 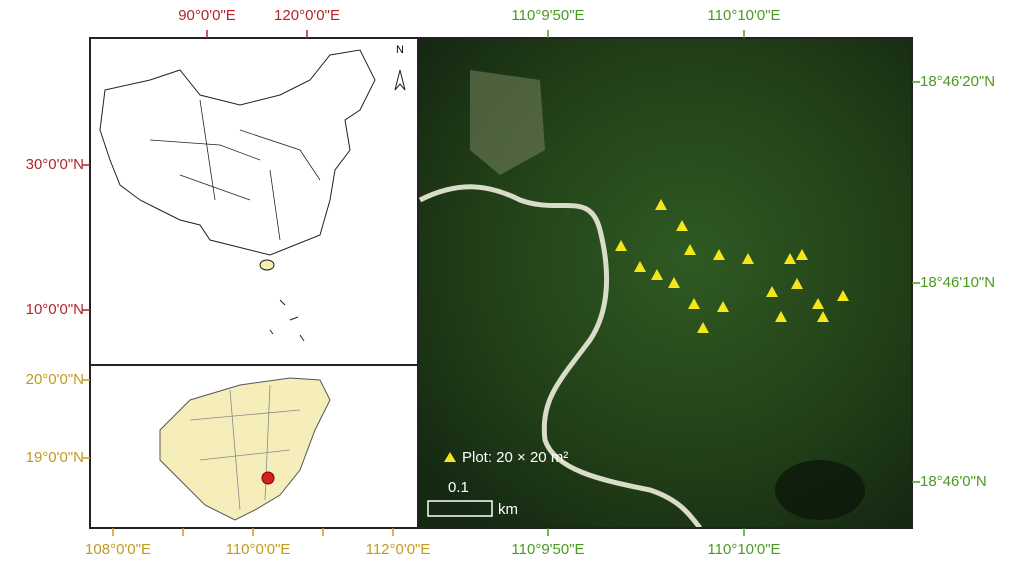 What do you see at coordinates (307, 15) in the screenshot?
I see `x-tick-label: 120°0'0"E` at bounding box center [307, 15].